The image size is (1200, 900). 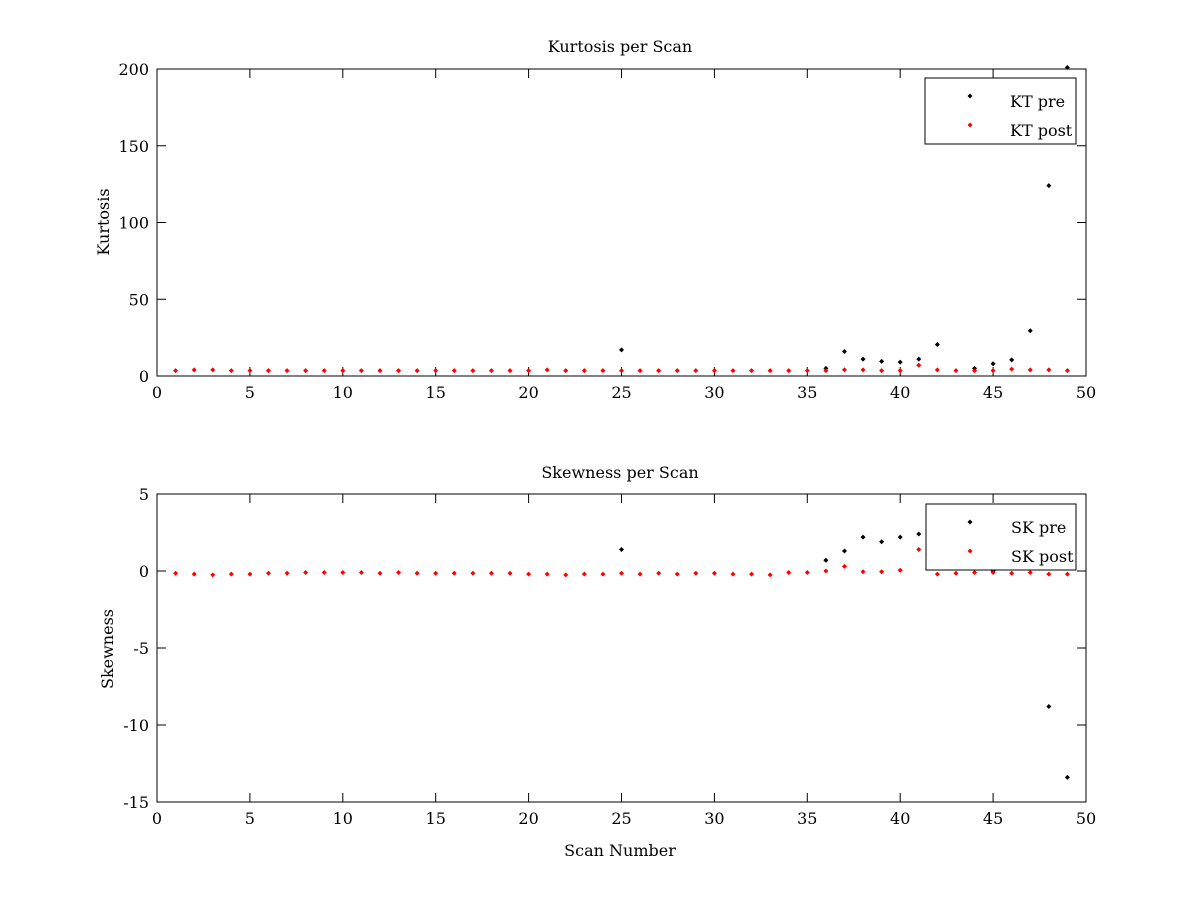 What do you see at coordinates (144, 494) in the screenshot?
I see `skewness-y-tick-label: 5` at bounding box center [144, 494].